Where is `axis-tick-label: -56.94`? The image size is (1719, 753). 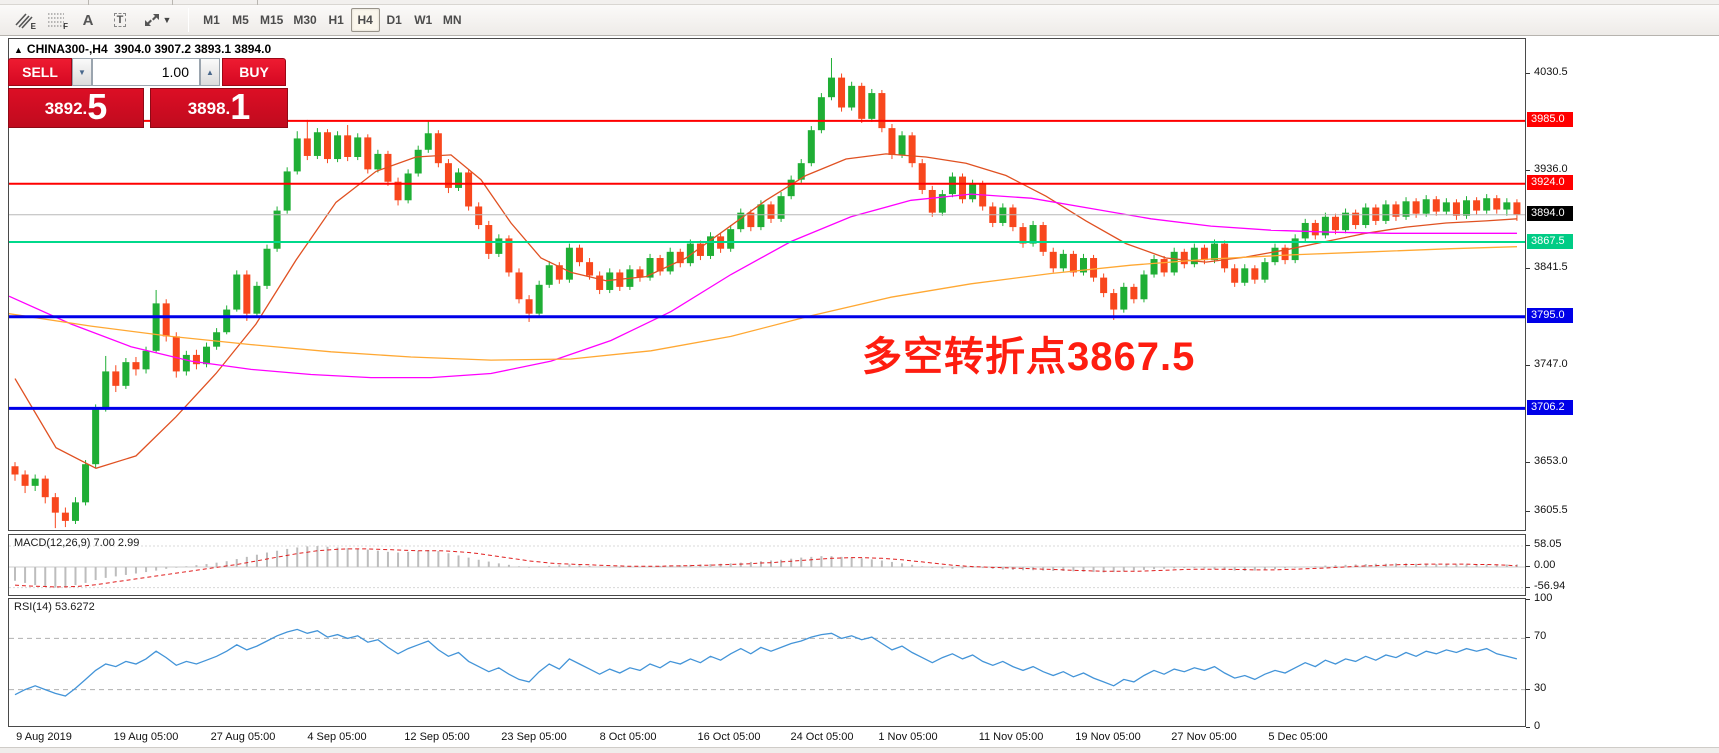
axis-tick-label: -56.94 is located at coordinates (1550, 585).